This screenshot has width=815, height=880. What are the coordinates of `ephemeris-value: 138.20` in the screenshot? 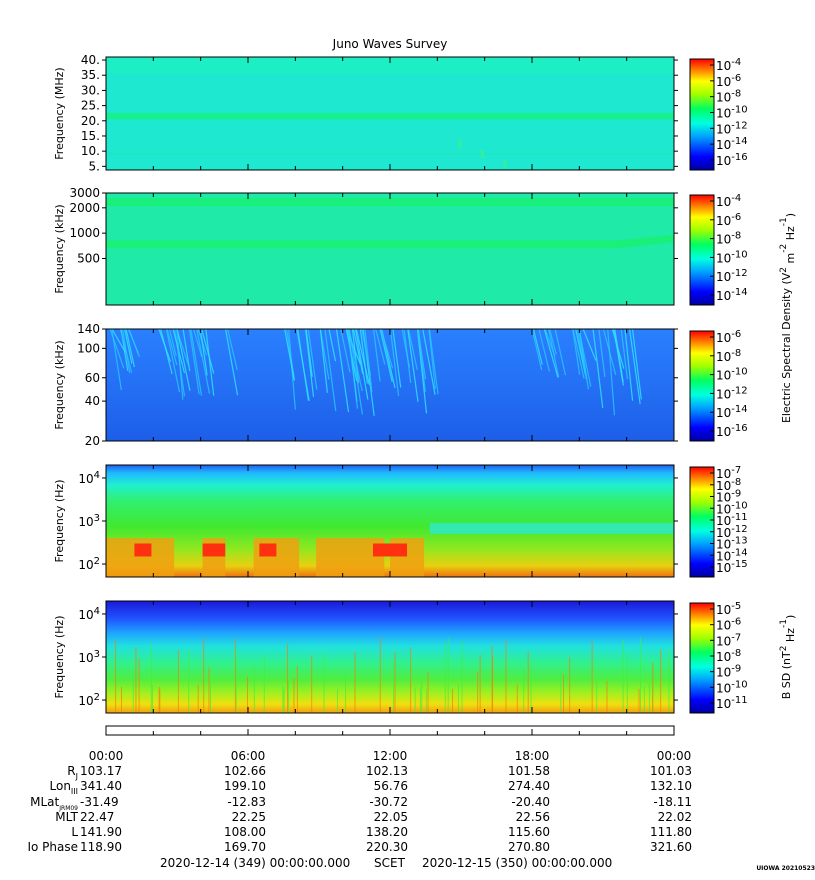 It's located at (387, 832).